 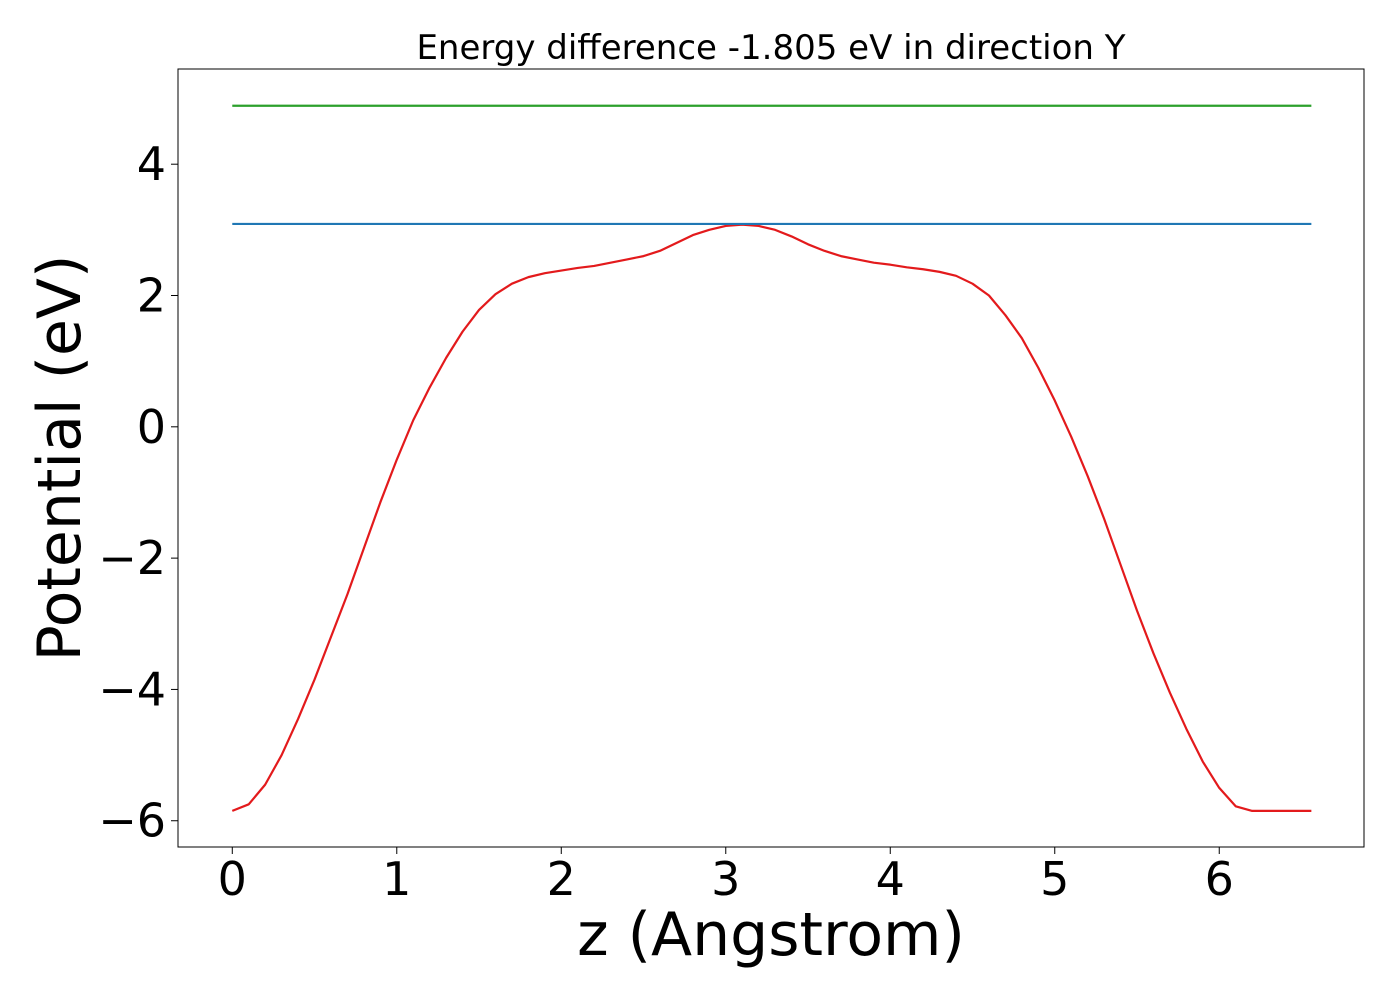 What do you see at coordinates (132, 558) in the screenshot?
I see `y-tick-label: −2` at bounding box center [132, 558].